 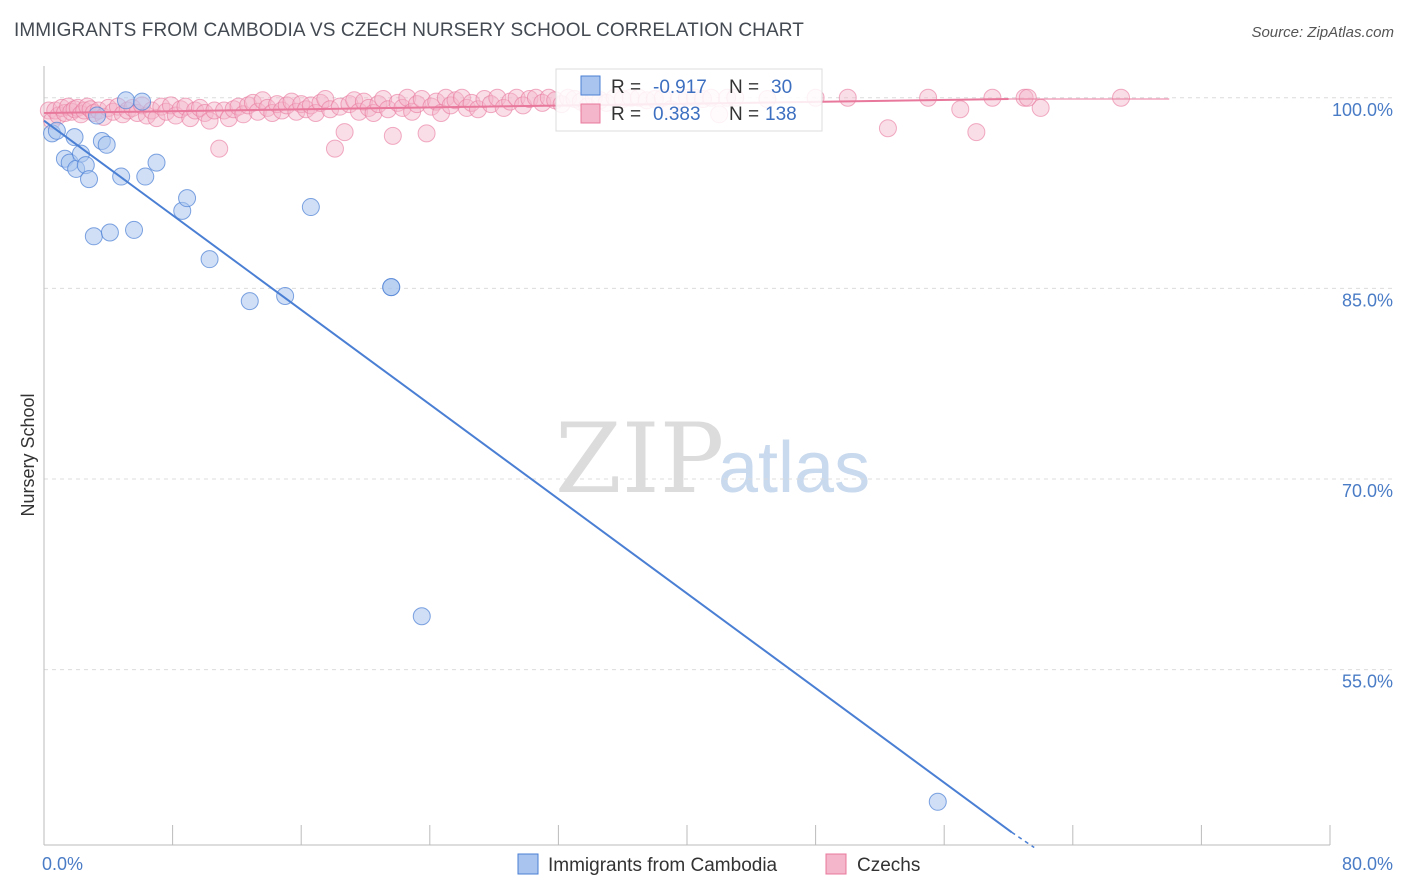 What do you see at coordinates (626, 114) in the screenshot?
I see `stats-r-label-czechs: R =` at bounding box center [626, 114].